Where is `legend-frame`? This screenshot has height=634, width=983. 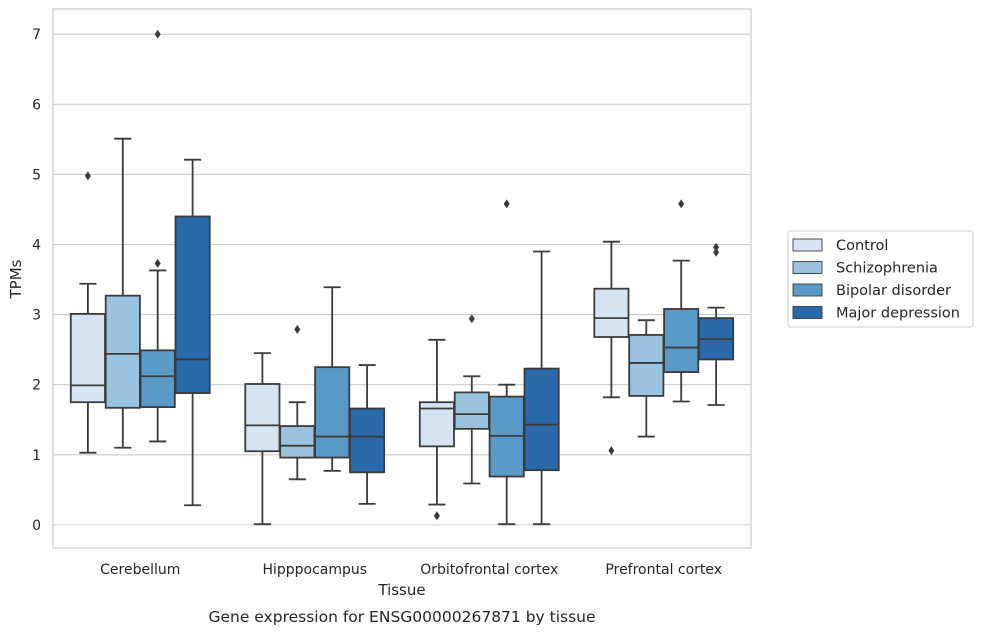
legend-frame is located at coordinates (880, 279).